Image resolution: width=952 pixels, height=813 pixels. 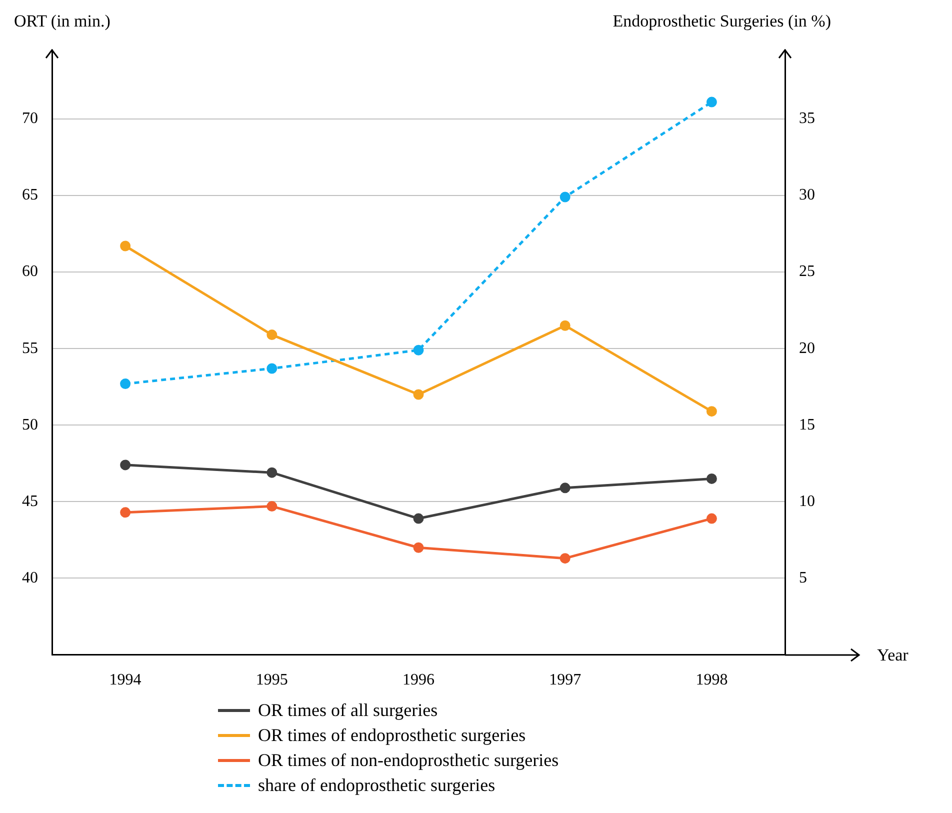 I want to click on y2-tick-label: 20, so click(x=807, y=348).